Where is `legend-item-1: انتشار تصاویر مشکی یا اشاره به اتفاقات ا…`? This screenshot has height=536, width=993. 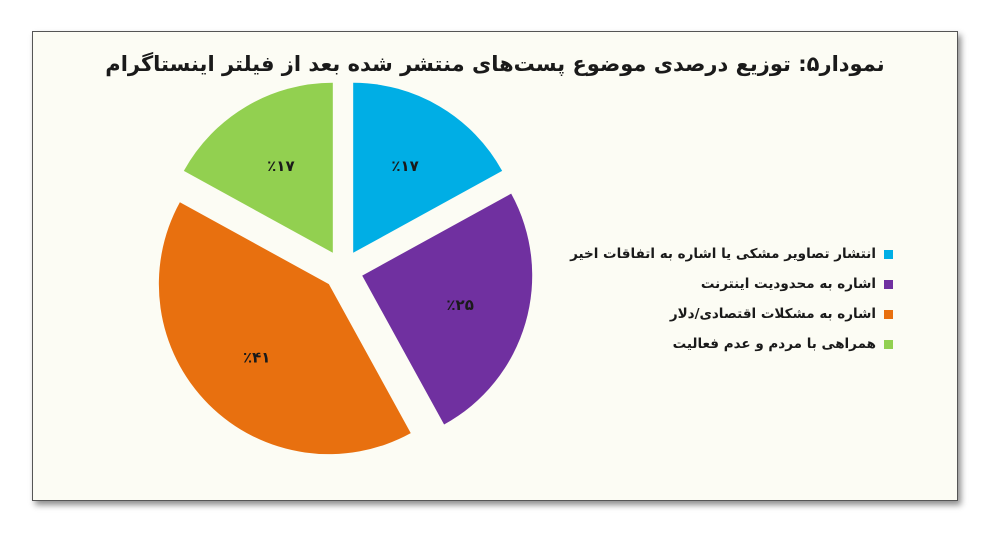 legend-item-1: انتشار تصاویر مشکی یا اشاره به اتفاقات ا… is located at coordinates (731, 254).